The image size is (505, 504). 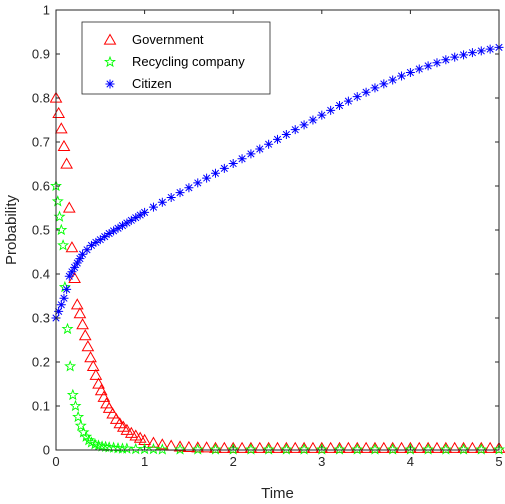 I want to click on legend-marker-citizen, so click(x=110, y=84).